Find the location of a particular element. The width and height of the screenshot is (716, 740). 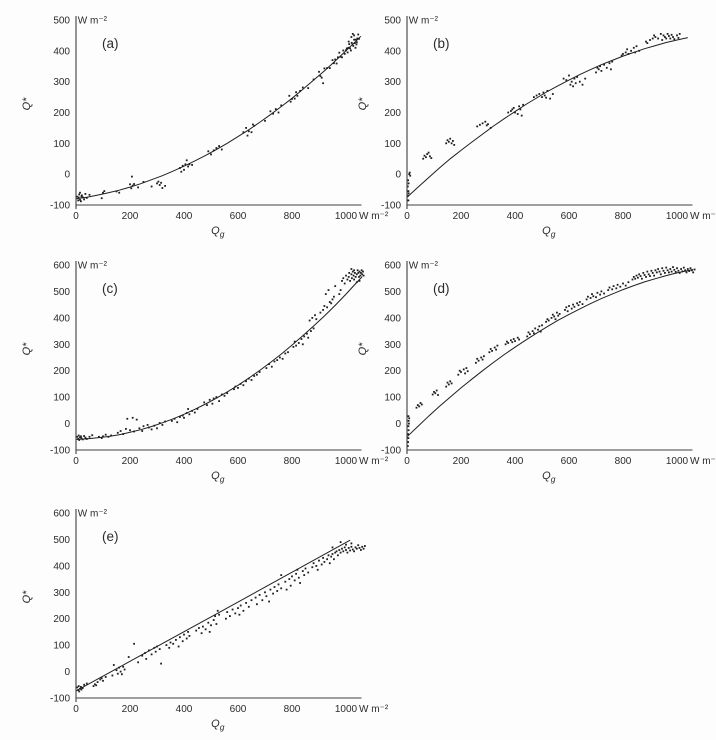

panel-letter: (c) is located at coordinates (110, 288).